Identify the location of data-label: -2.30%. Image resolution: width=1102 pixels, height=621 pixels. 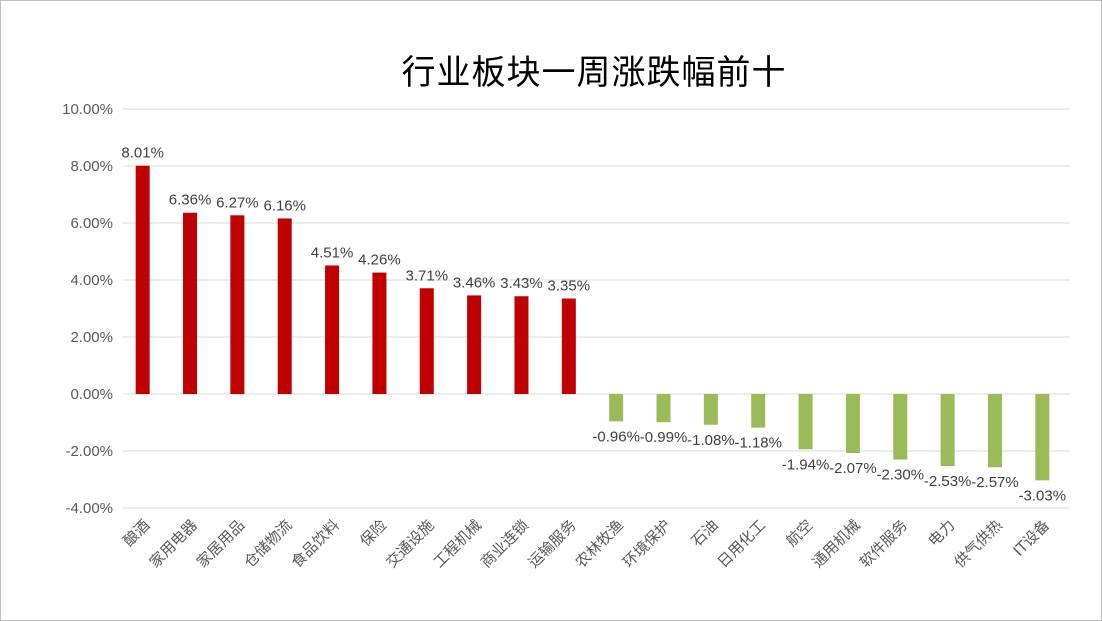
(901, 475).